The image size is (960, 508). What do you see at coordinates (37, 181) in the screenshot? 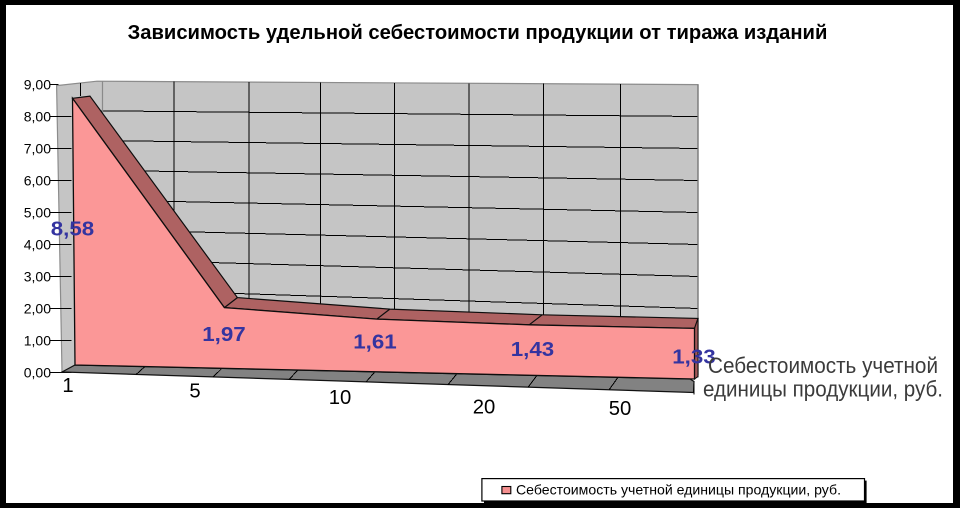
I see `svg-text: 6,00` at bounding box center [37, 181].